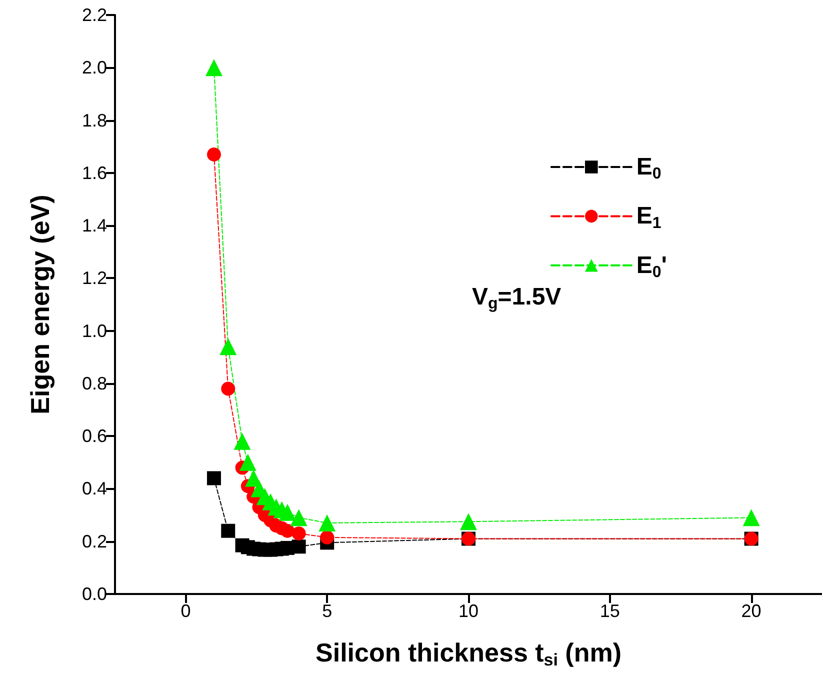 The height and width of the screenshot is (676, 822). I want to click on y-tick-label: 1.6, so click(94, 172).